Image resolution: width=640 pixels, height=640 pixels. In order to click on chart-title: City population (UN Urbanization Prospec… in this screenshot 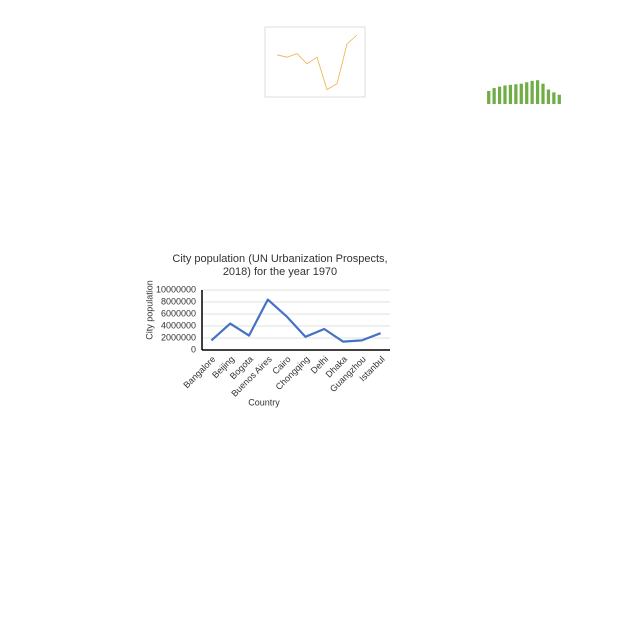, I will do `click(280, 265)`.